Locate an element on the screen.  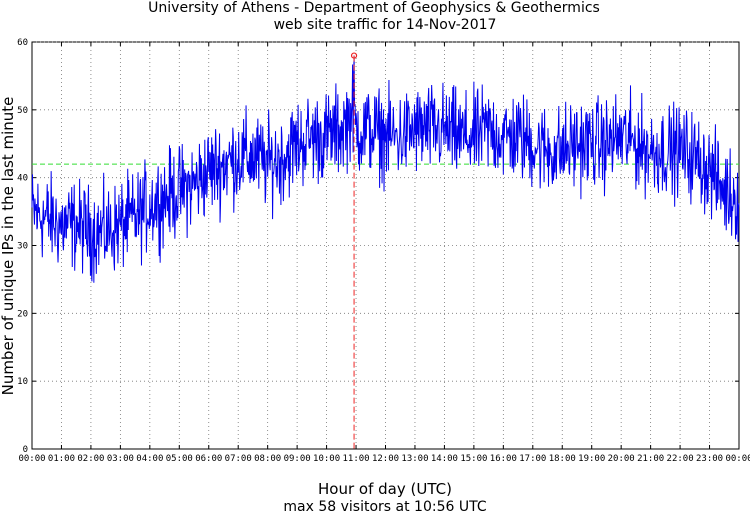
x-tick-label: 11:00 is located at coordinates (355, 459).